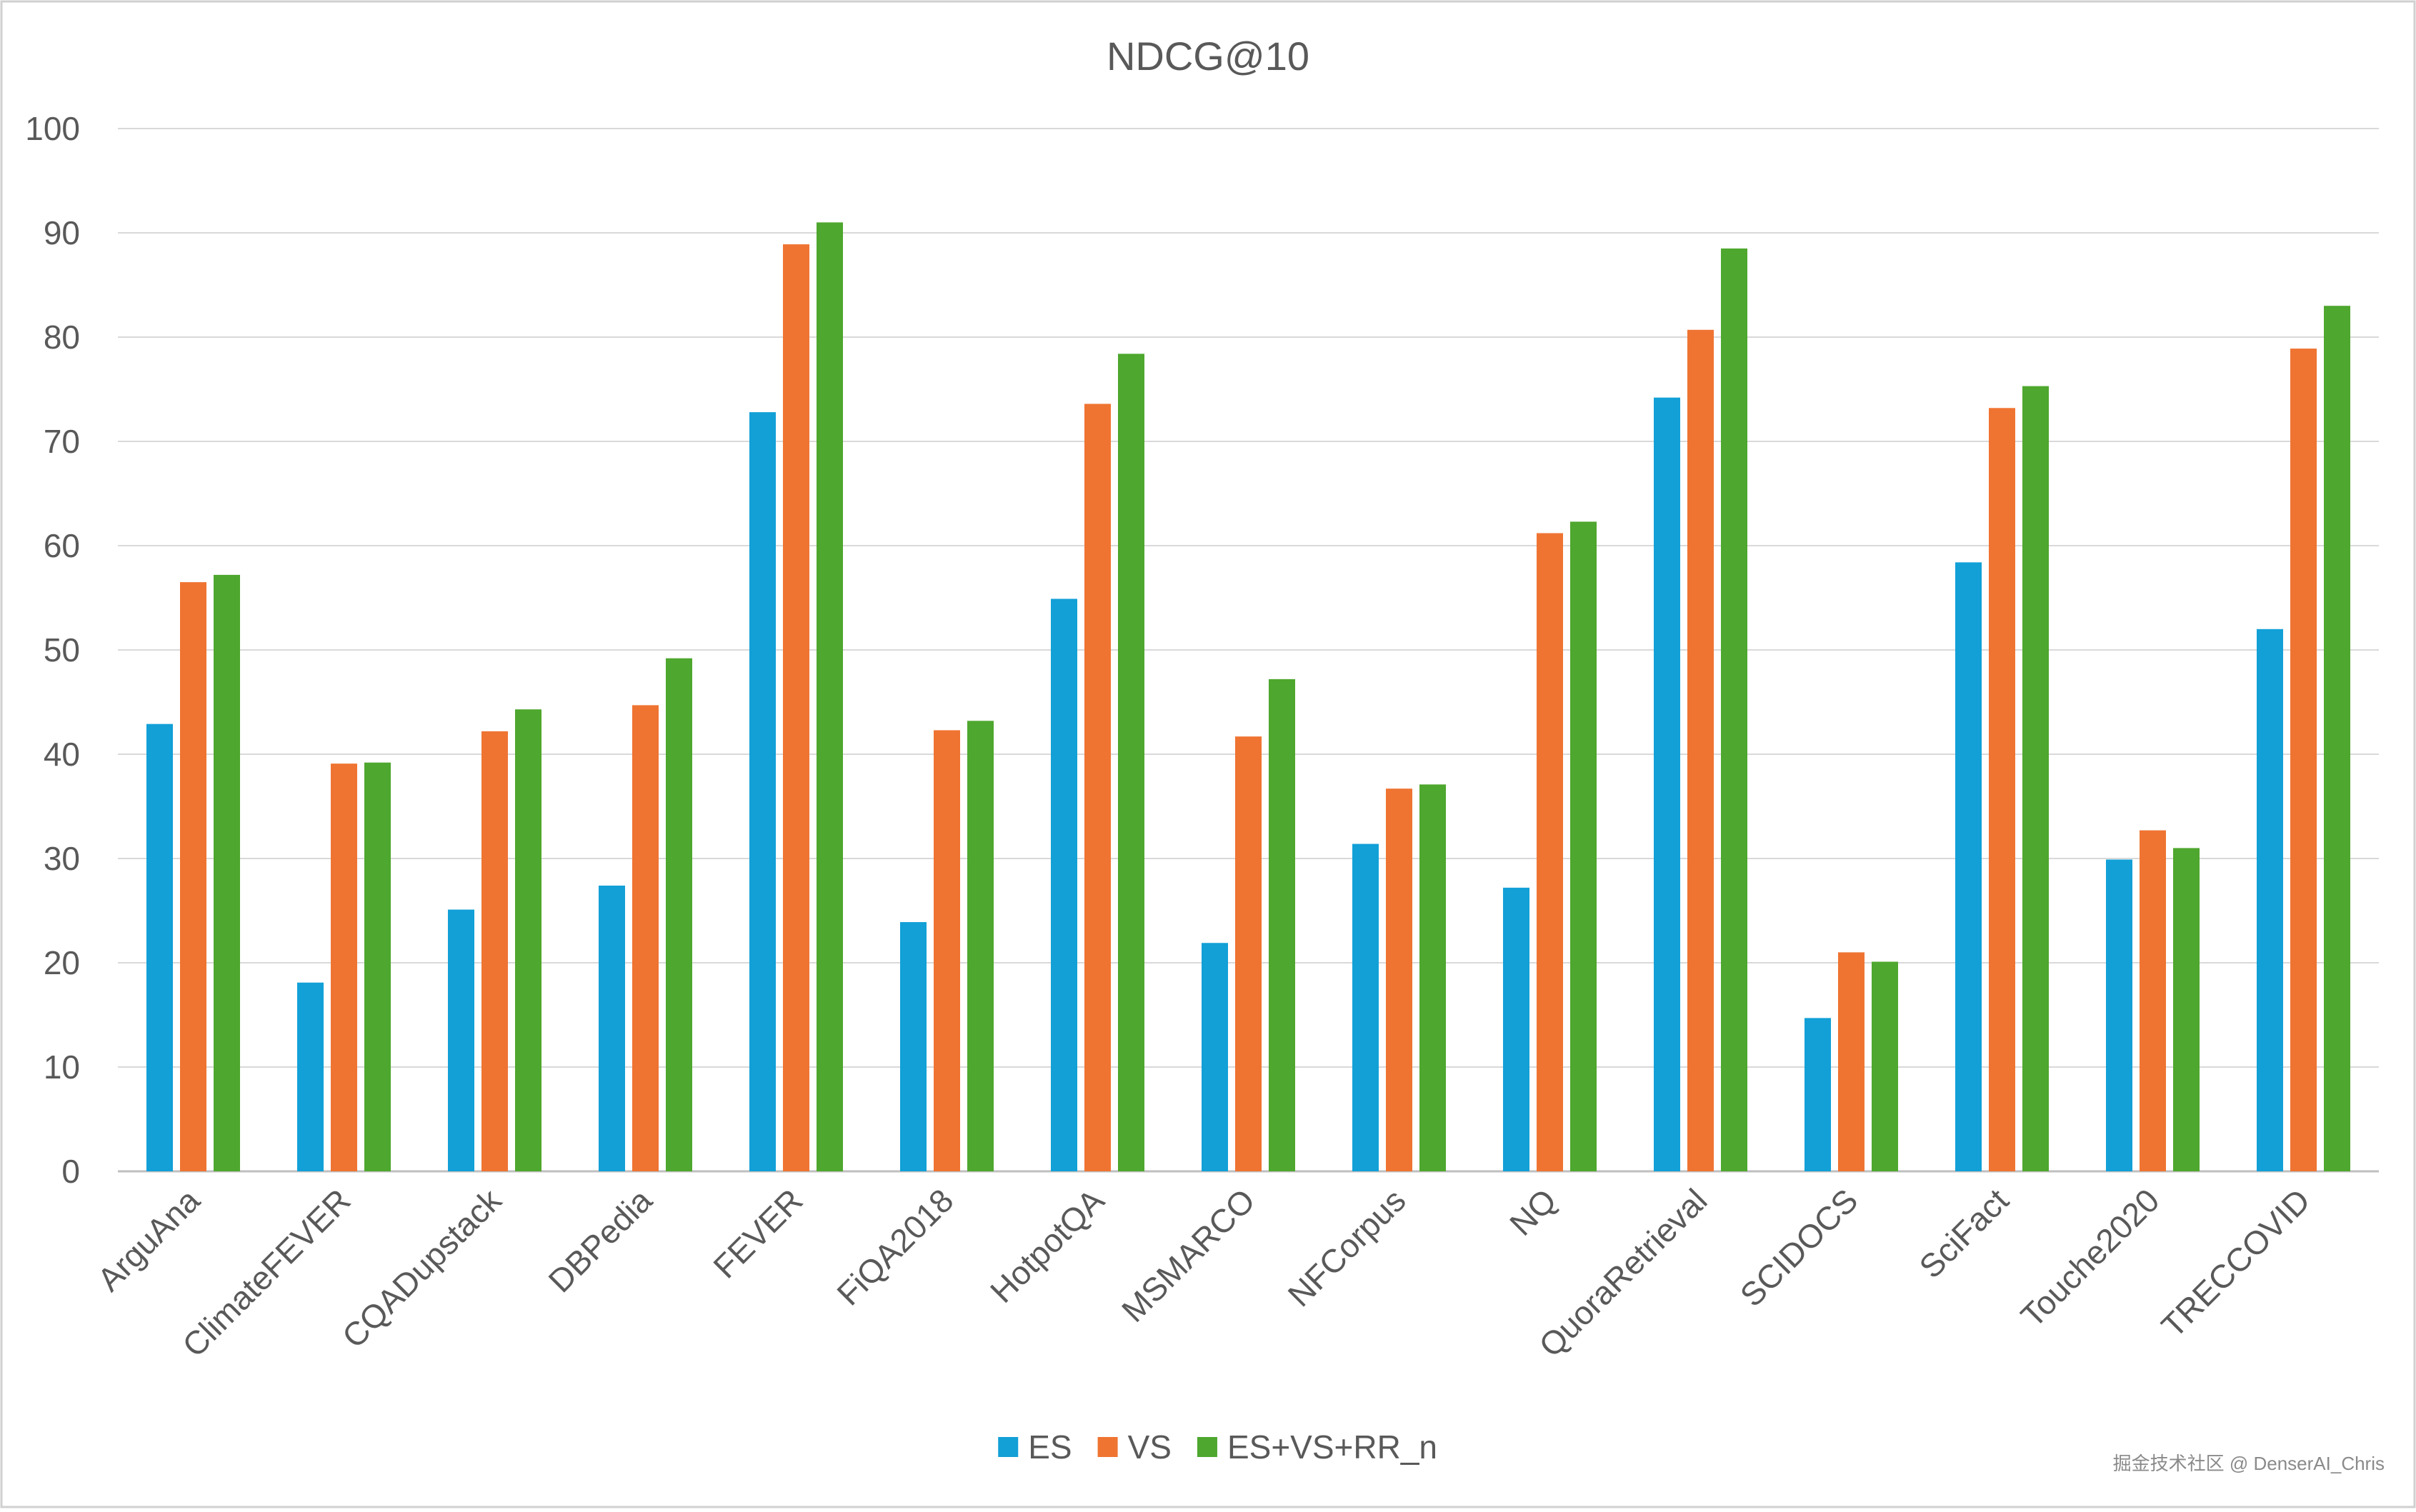 The width and height of the screenshot is (2416, 1512). What do you see at coordinates (344, 967) in the screenshot?
I see `bar-ClimateFEVER-VS` at bounding box center [344, 967].